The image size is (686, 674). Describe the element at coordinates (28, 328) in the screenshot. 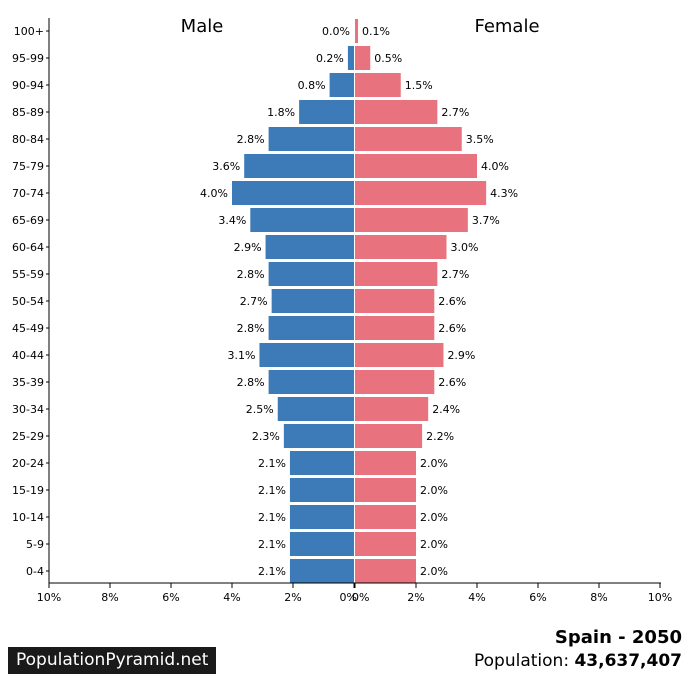

I see `age-label: 45-49` at that location.